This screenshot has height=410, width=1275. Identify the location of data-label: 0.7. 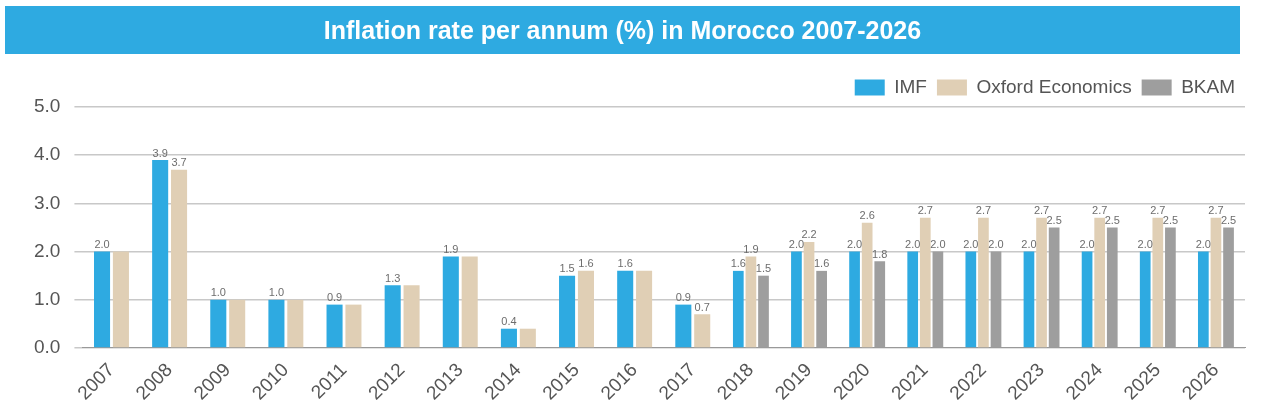
(702, 306).